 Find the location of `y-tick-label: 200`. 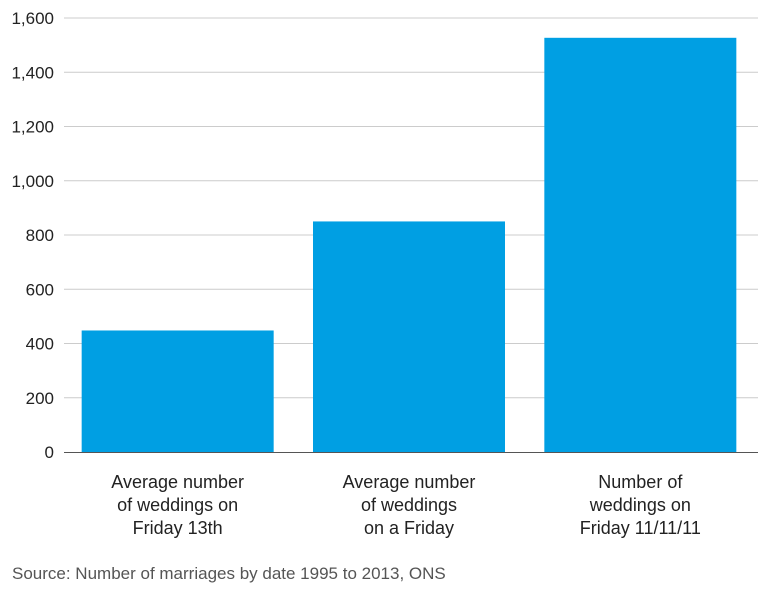

y-tick-label: 200 is located at coordinates (40, 398).